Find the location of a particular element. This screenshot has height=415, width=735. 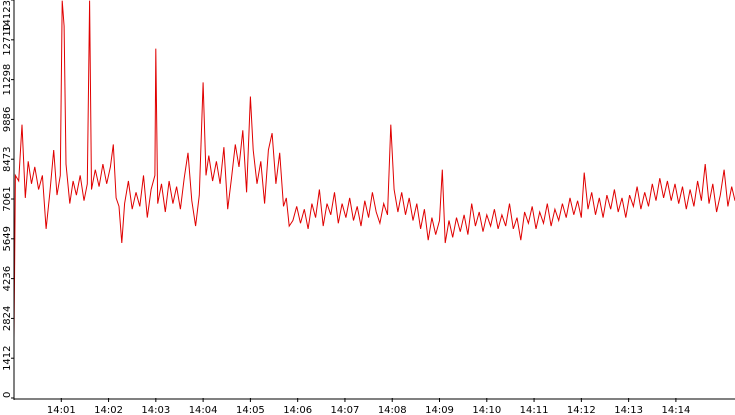

y-tick-label: 9886 is located at coordinates (7, 119).